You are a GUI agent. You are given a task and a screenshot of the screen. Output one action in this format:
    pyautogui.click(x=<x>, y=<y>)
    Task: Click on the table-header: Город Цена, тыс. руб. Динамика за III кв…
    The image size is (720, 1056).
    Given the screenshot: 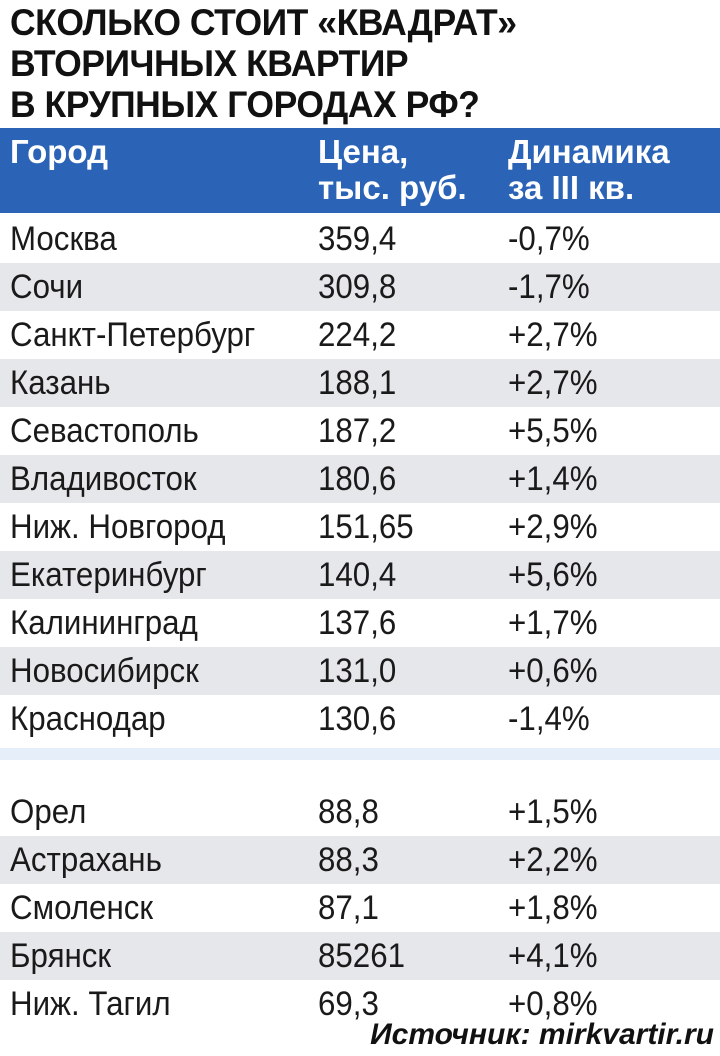 What is the action you would take?
    pyautogui.click(x=360, y=170)
    